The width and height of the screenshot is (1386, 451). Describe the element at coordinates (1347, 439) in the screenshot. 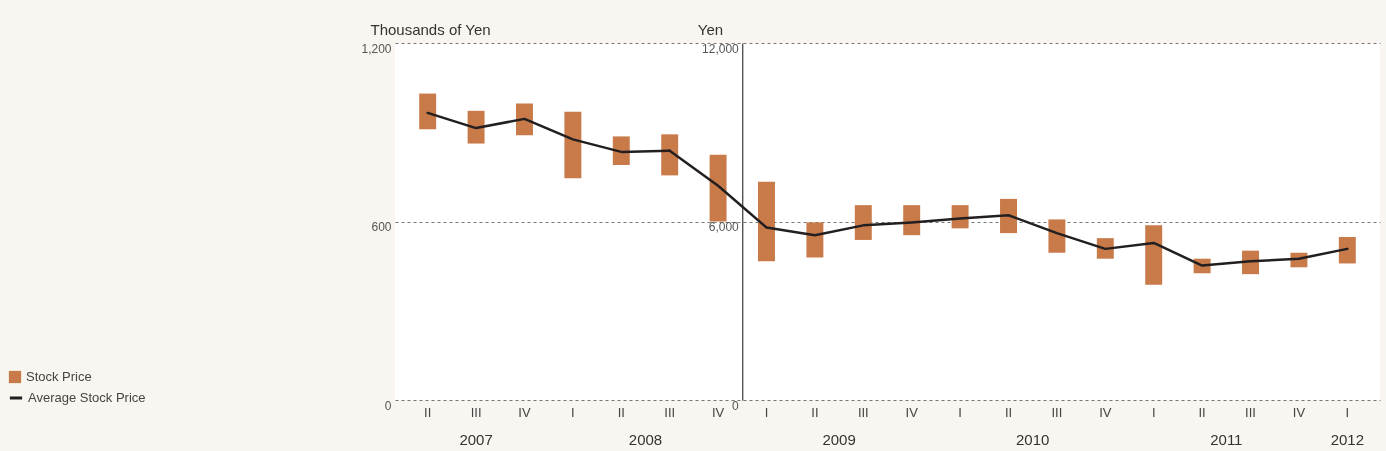

I see `text: 2012` at that location.